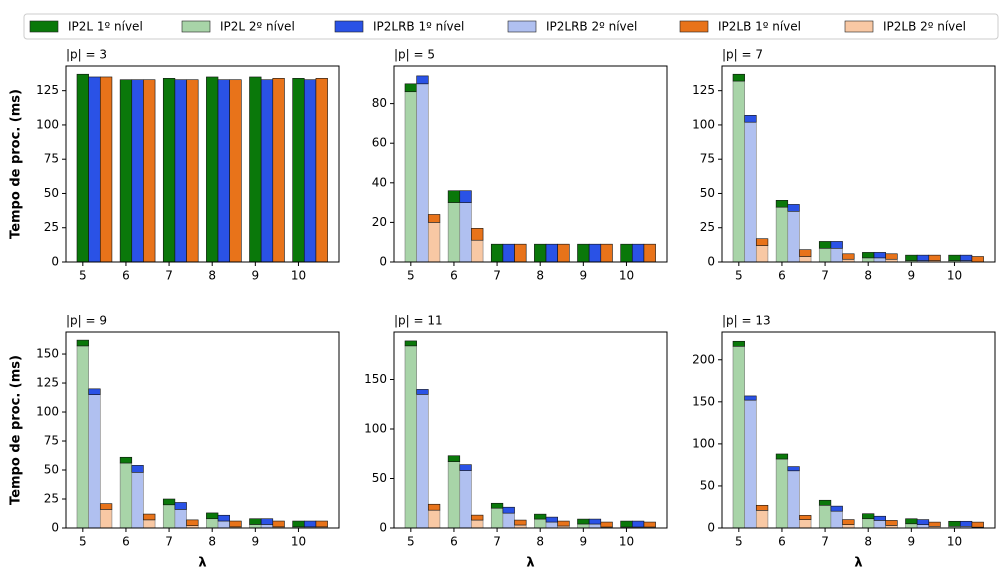  I want to click on legend-label: IP2L 2º nível, so click(257, 27).